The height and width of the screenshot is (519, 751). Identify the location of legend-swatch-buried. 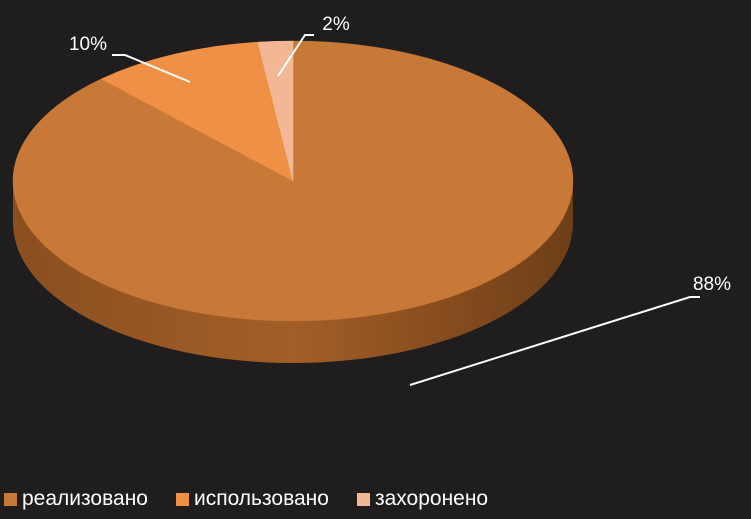
(363, 499).